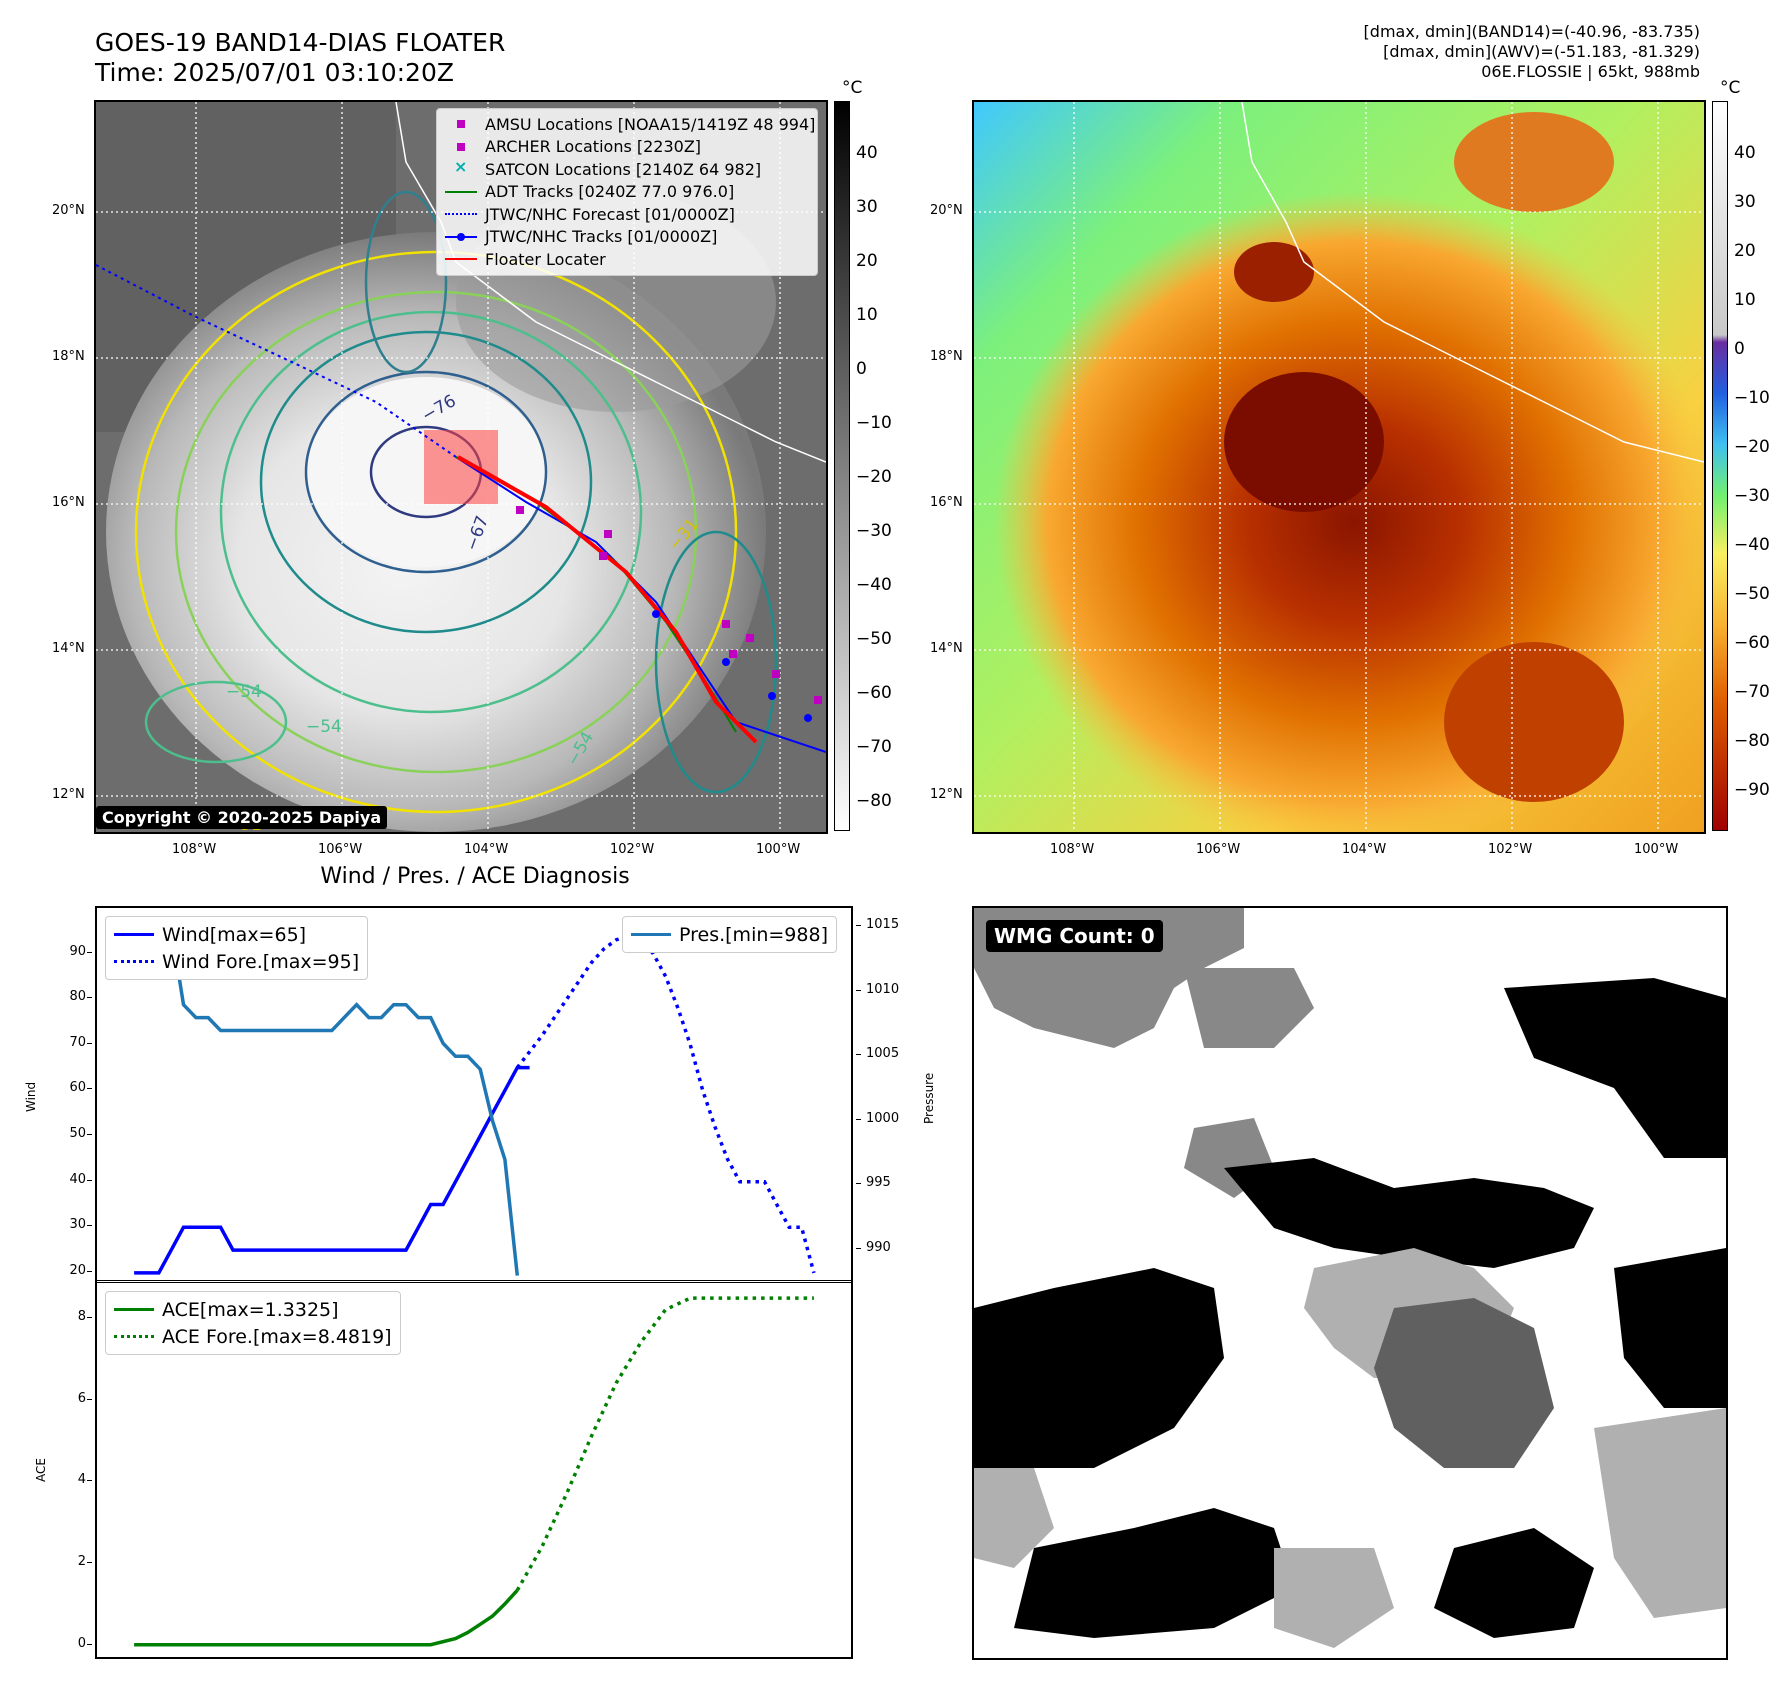 This screenshot has height=1690, width=1788. What do you see at coordinates (41, 1470) in the screenshot?
I see `ace-axis-label: ACE` at bounding box center [41, 1470].